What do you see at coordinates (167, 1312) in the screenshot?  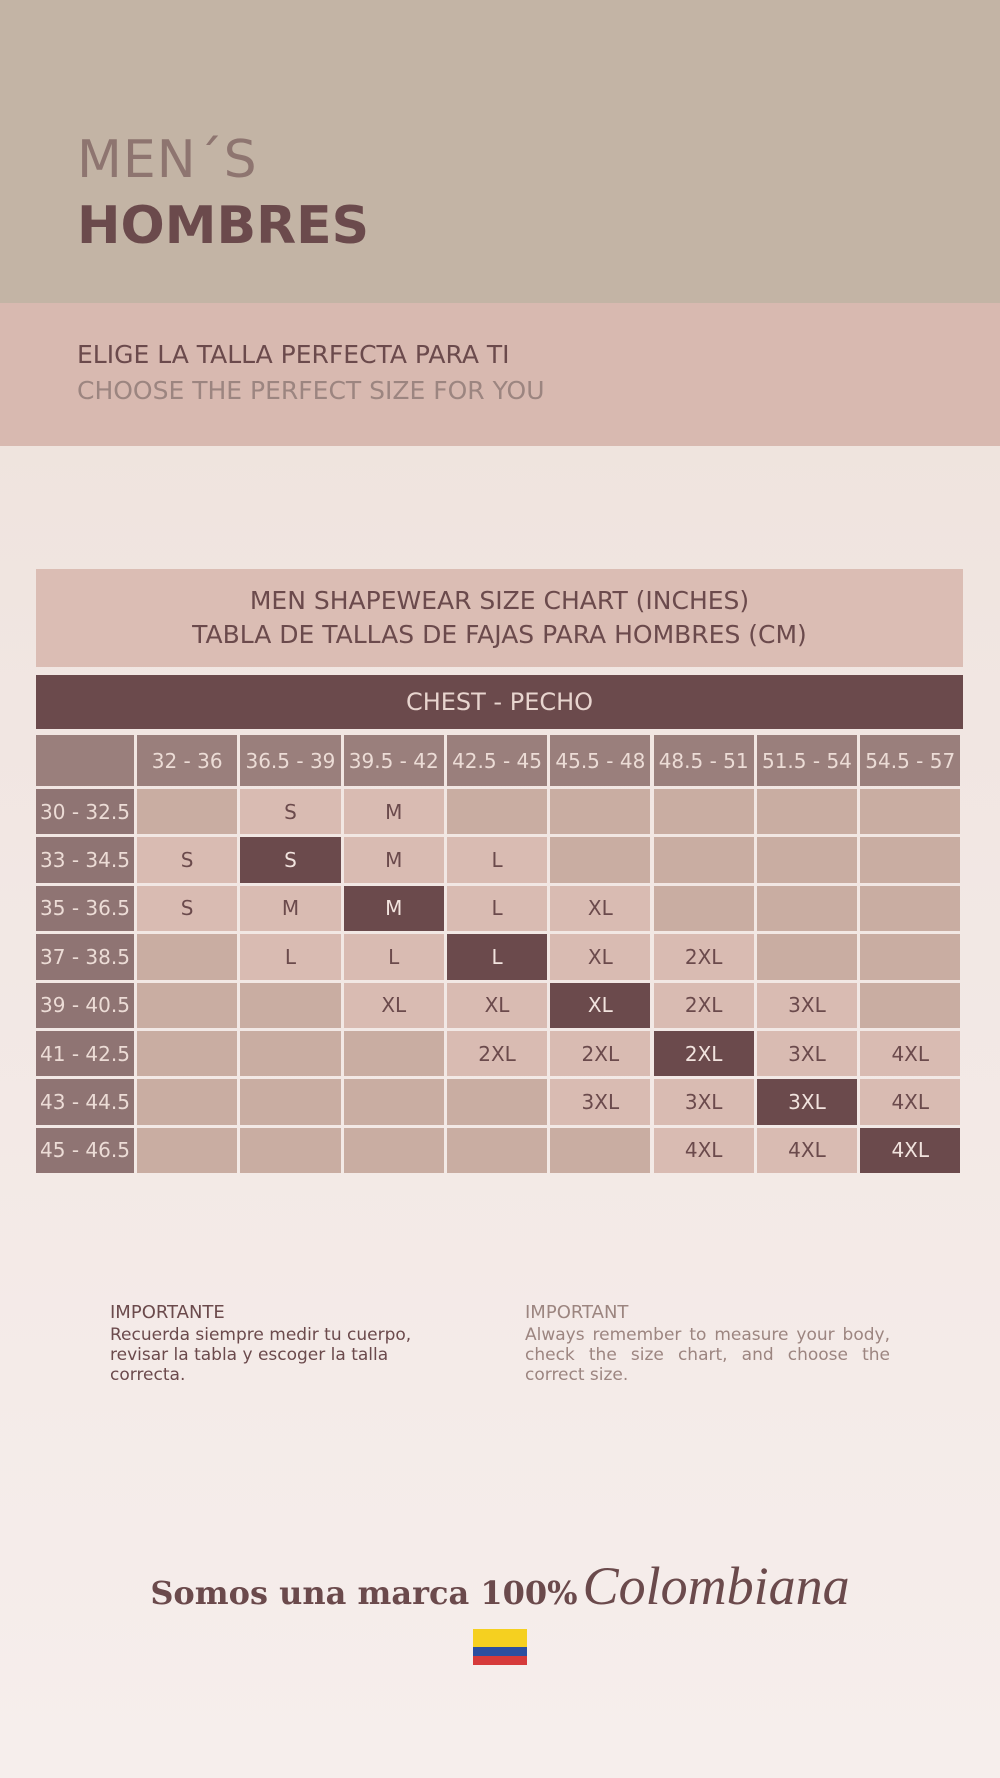 I see `note-title: IMPORTANTE` at bounding box center [167, 1312].